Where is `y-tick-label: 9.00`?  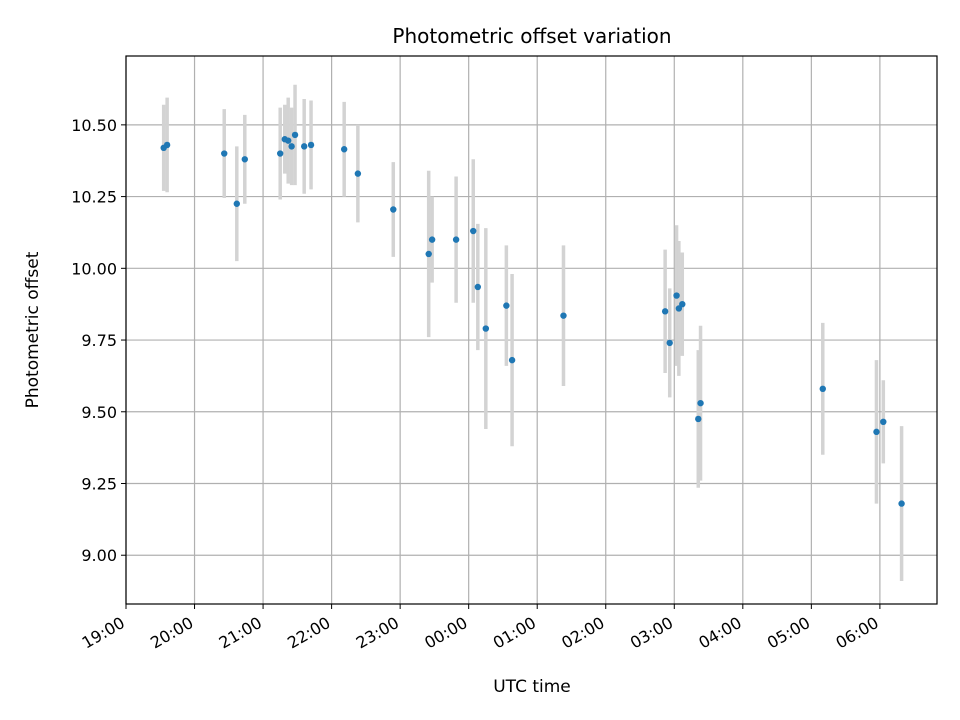 y-tick-label: 9.00 is located at coordinates (99, 555).